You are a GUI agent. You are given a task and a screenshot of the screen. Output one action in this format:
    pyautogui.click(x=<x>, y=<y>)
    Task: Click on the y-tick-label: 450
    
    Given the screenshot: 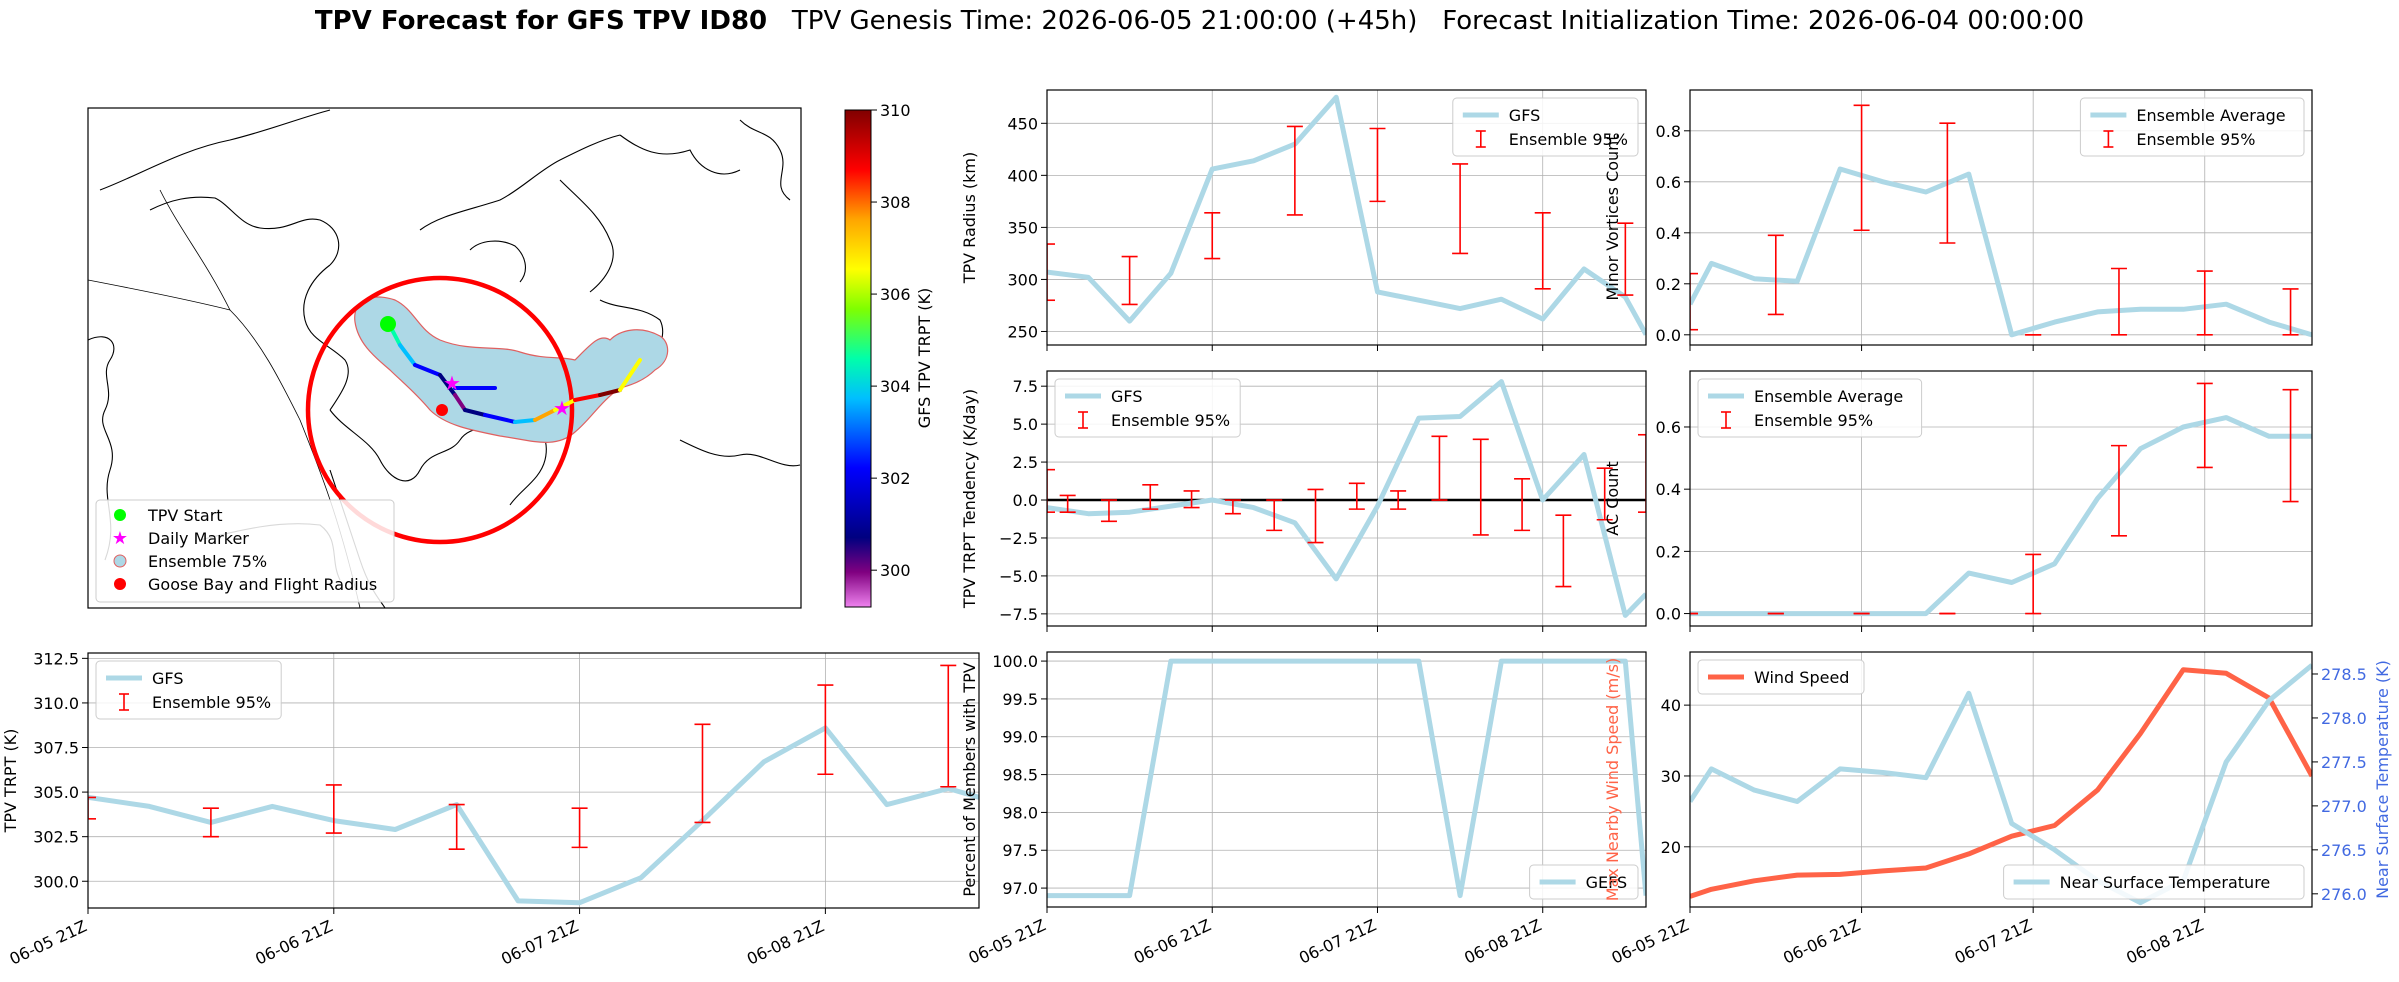 What is the action you would take?
    pyautogui.click(x=1022, y=123)
    